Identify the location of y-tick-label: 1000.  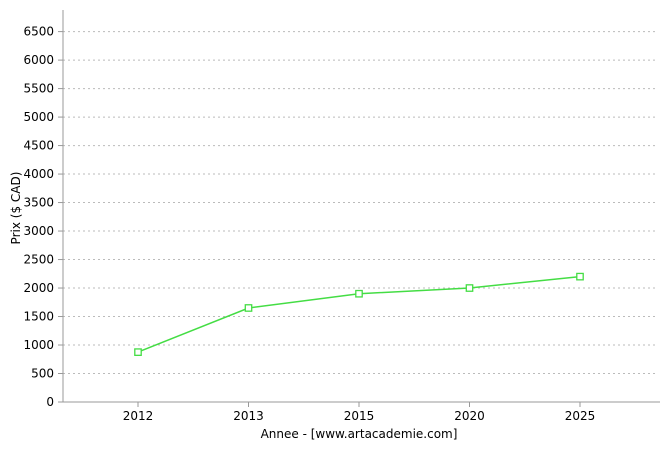
(38, 345).